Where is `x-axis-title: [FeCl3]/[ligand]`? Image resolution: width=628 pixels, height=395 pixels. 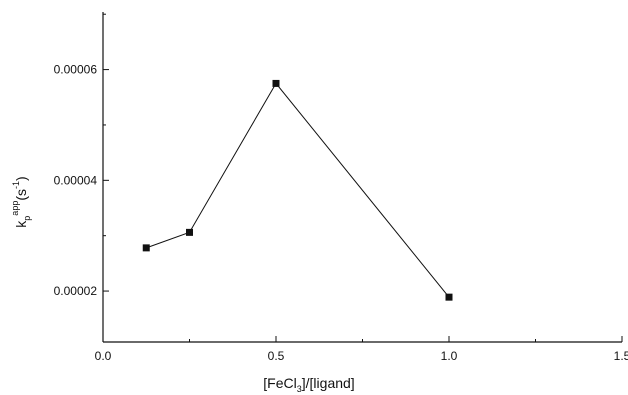
x-axis-title: [FeCl3]/[ligand] is located at coordinates (308, 384).